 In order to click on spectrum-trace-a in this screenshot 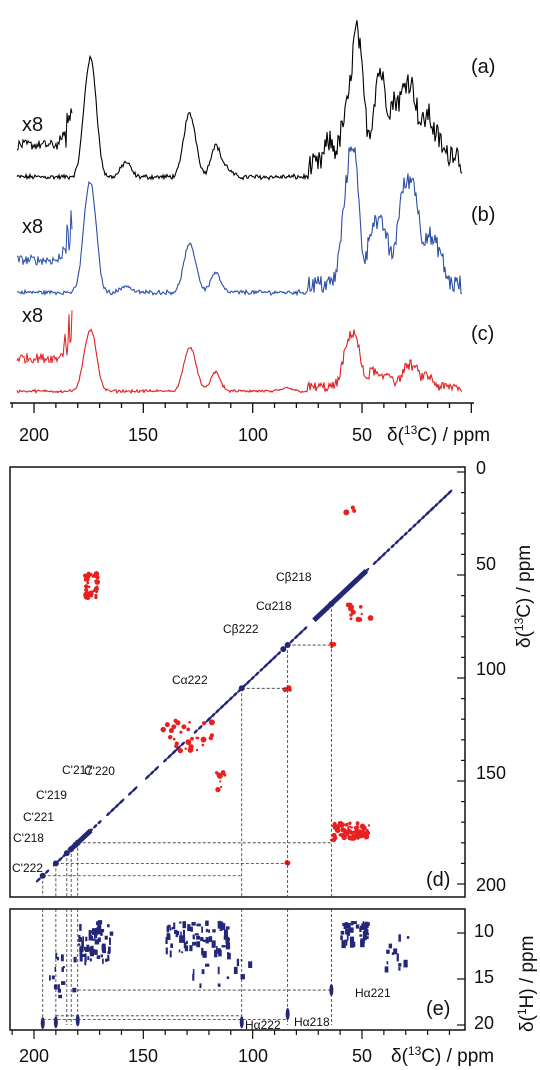, I will do `click(239, 100)`.